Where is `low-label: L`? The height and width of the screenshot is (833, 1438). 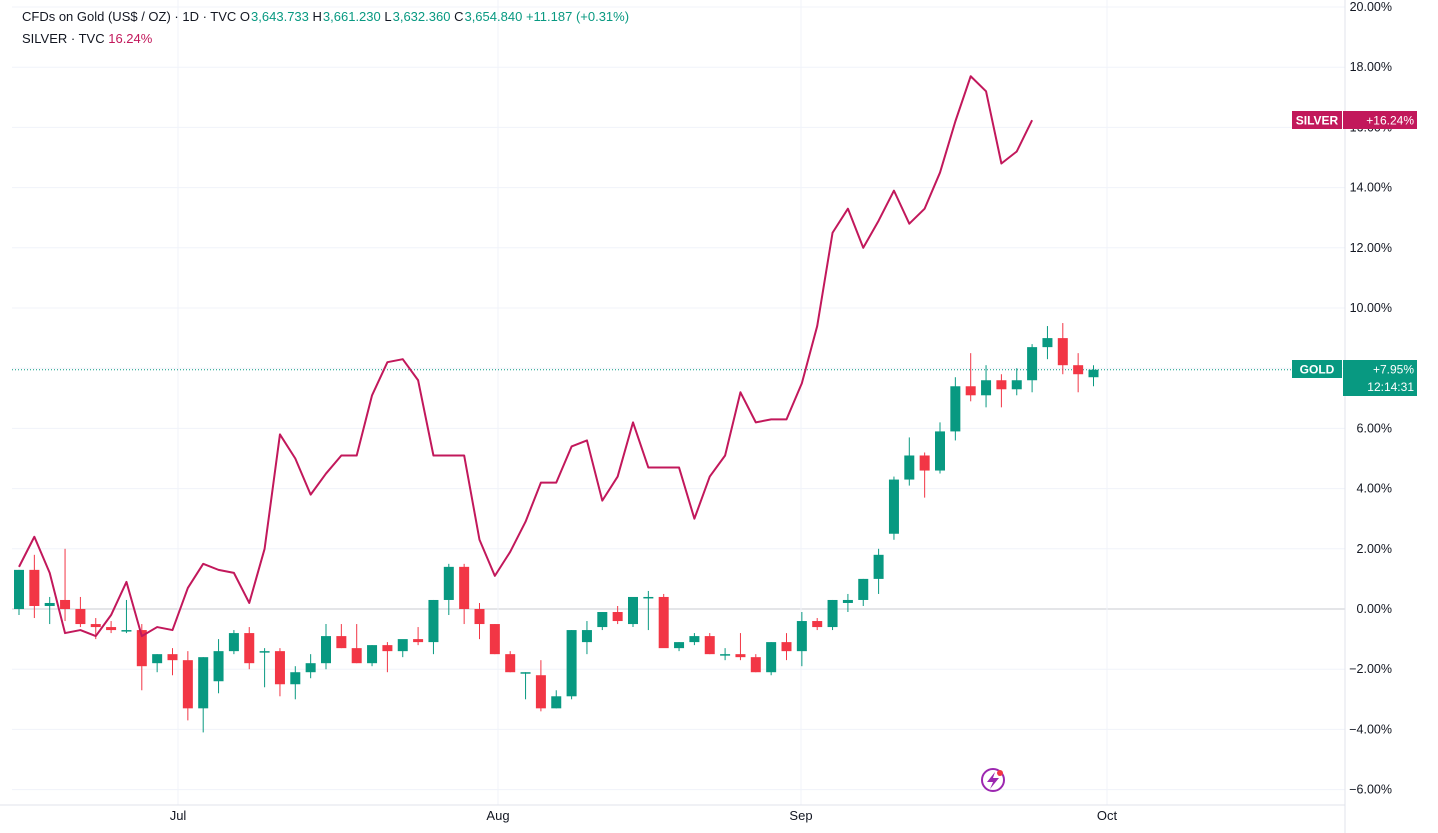
low-label: L is located at coordinates (388, 16).